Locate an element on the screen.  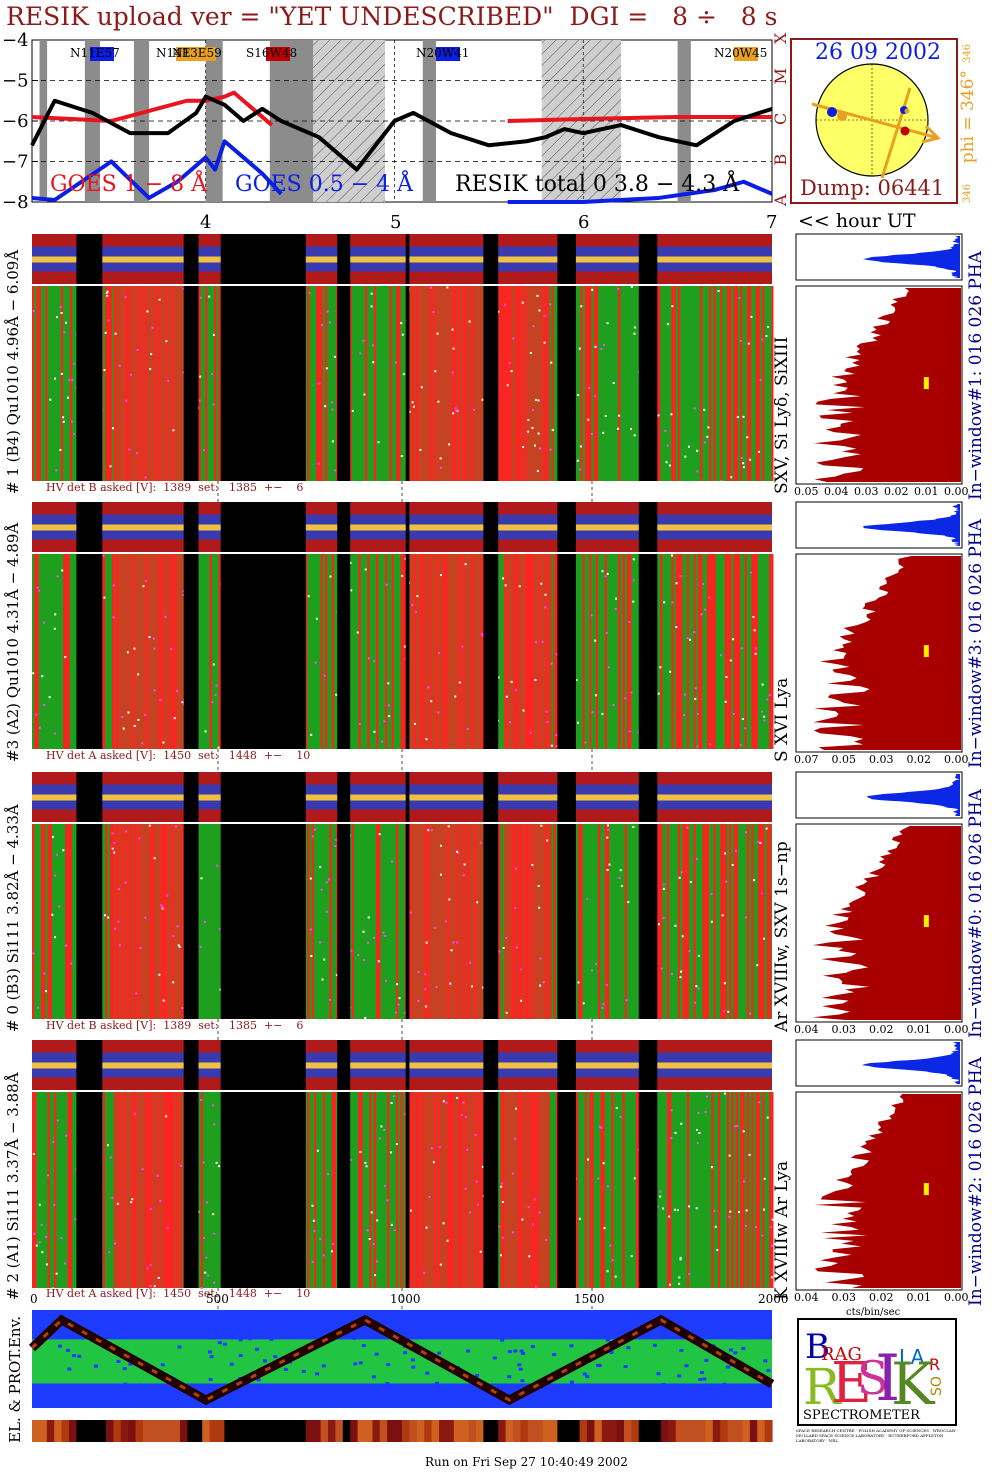
logo-letters-ragg: RAG is located at coordinates (841, 1354).